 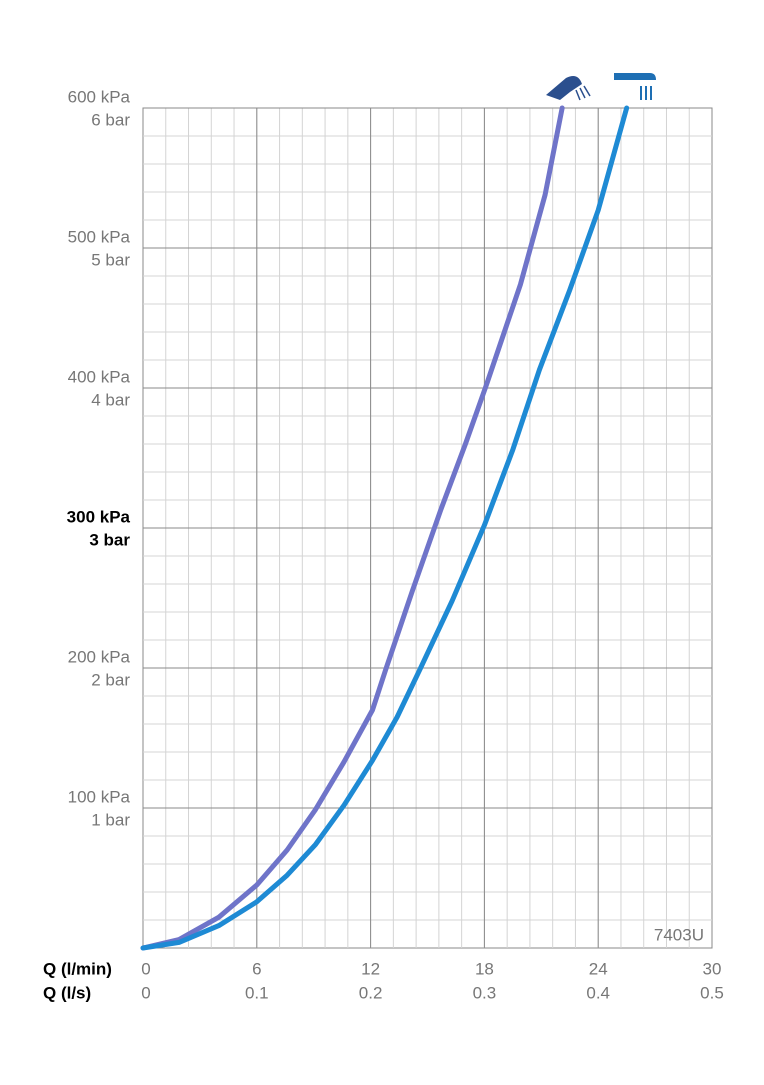 I want to click on overhead-shower-icon, so click(x=635, y=86).